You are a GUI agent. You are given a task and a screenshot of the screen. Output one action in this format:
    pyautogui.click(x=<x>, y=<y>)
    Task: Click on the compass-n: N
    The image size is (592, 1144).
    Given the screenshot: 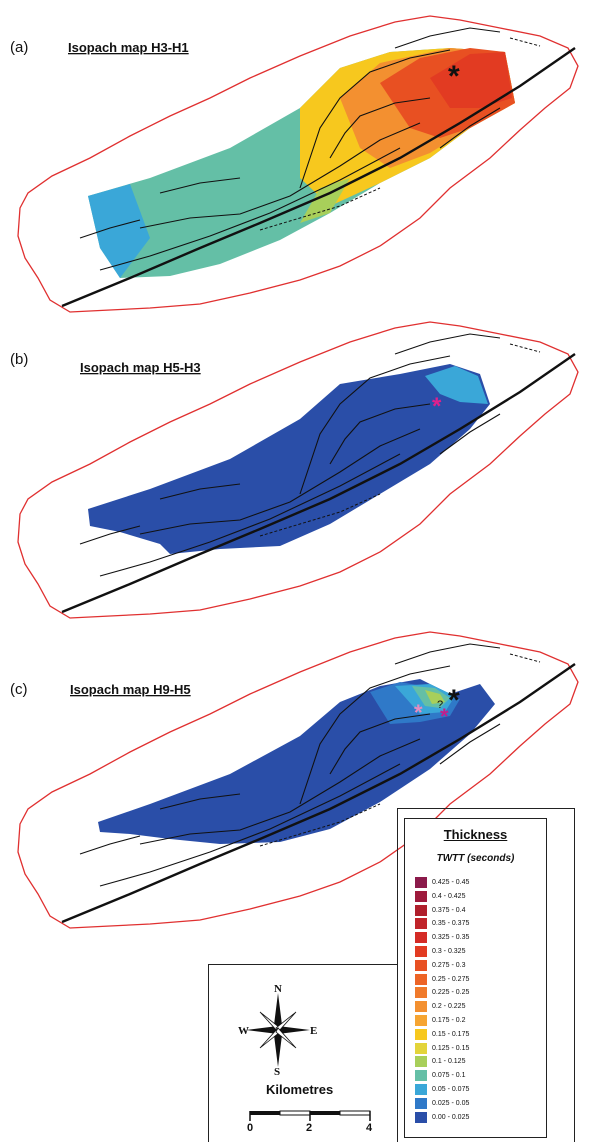 What is the action you would take?
    pyautogui.click(x=278, y=990)
    